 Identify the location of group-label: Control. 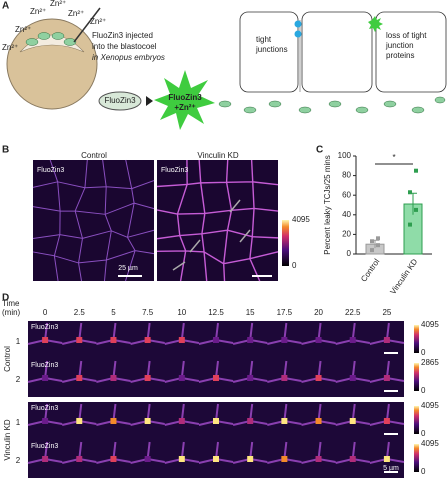
(7, 359).